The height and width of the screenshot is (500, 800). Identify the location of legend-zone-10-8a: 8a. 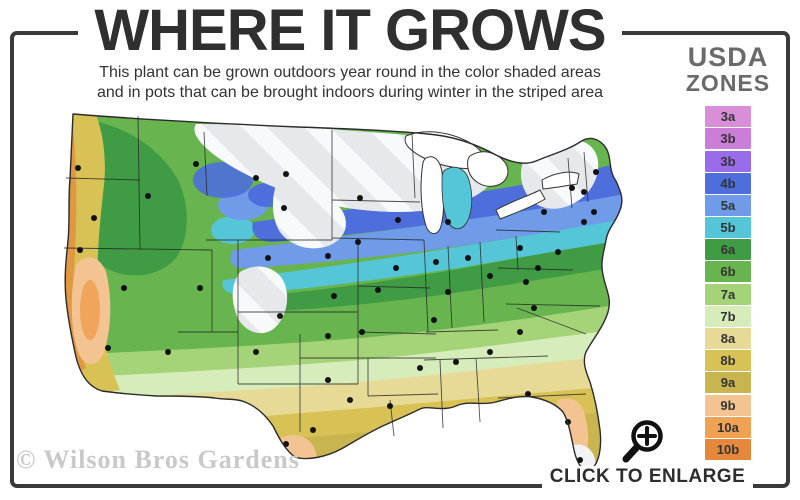
(728, 339).